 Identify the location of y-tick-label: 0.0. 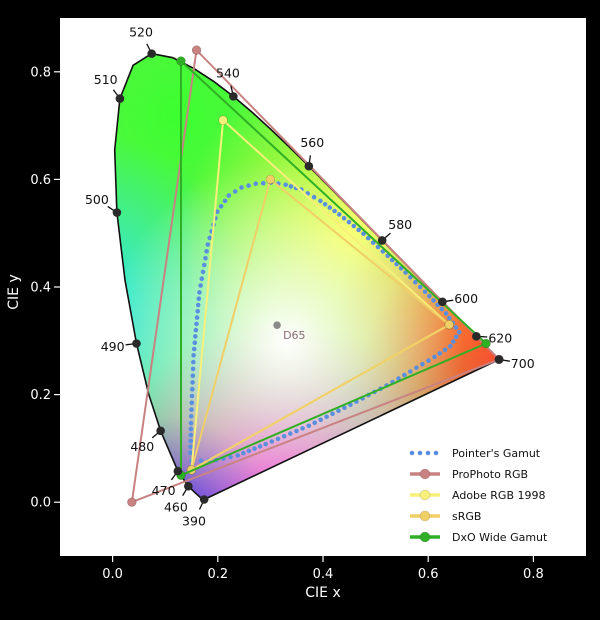
(40, 503).